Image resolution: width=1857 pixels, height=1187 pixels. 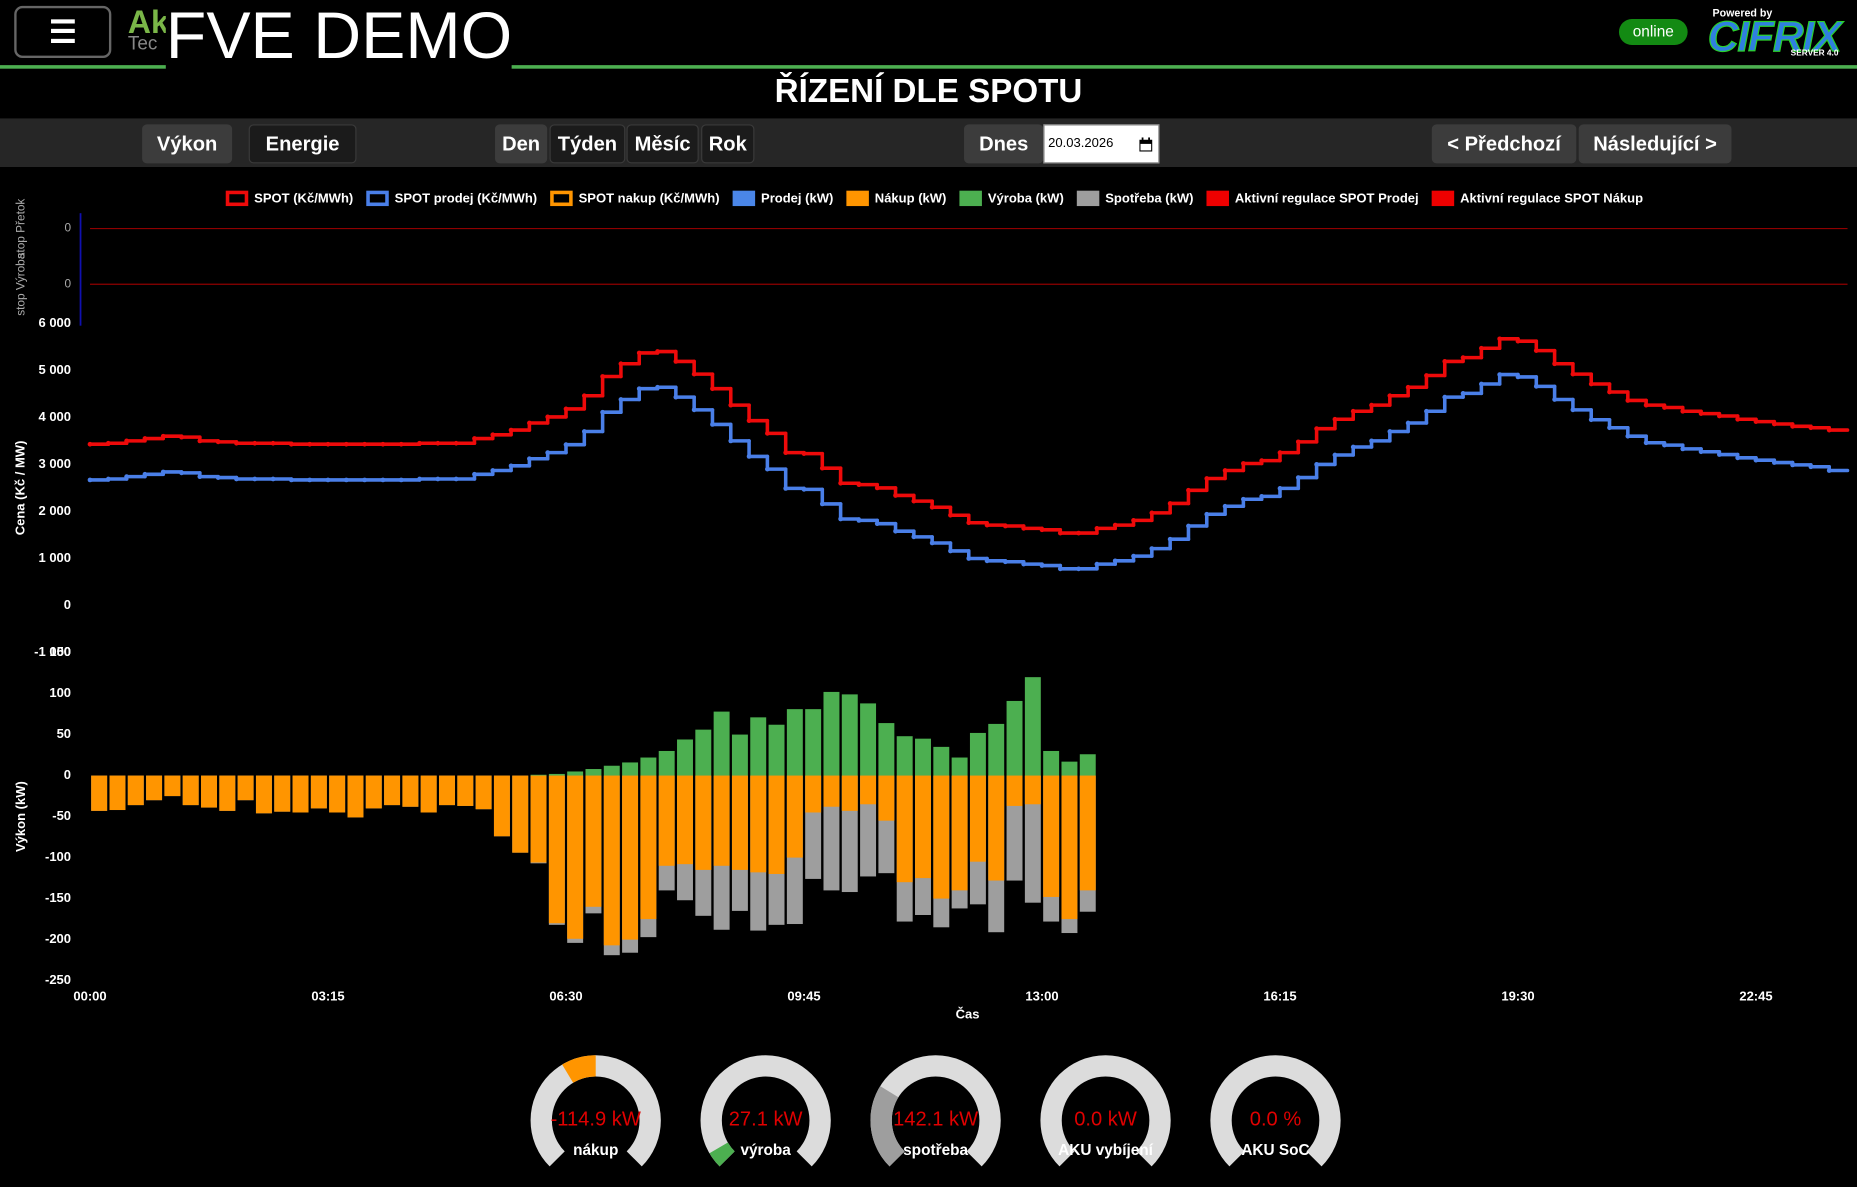 What do you see at coordinates (1026, 197) in the screenshot?
I see `legend-label: Výroba (kW)` at bounding box center [1026, 197].